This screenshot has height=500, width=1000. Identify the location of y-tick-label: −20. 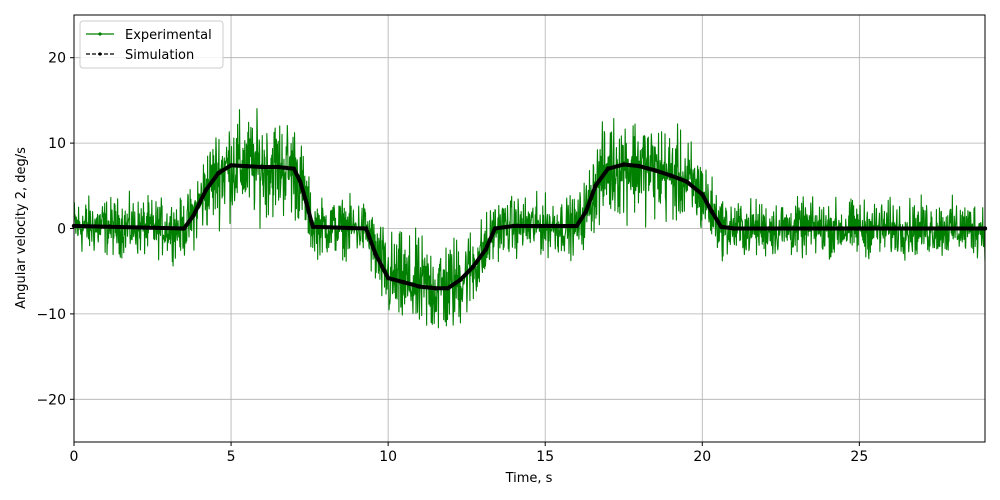
(51, 400).